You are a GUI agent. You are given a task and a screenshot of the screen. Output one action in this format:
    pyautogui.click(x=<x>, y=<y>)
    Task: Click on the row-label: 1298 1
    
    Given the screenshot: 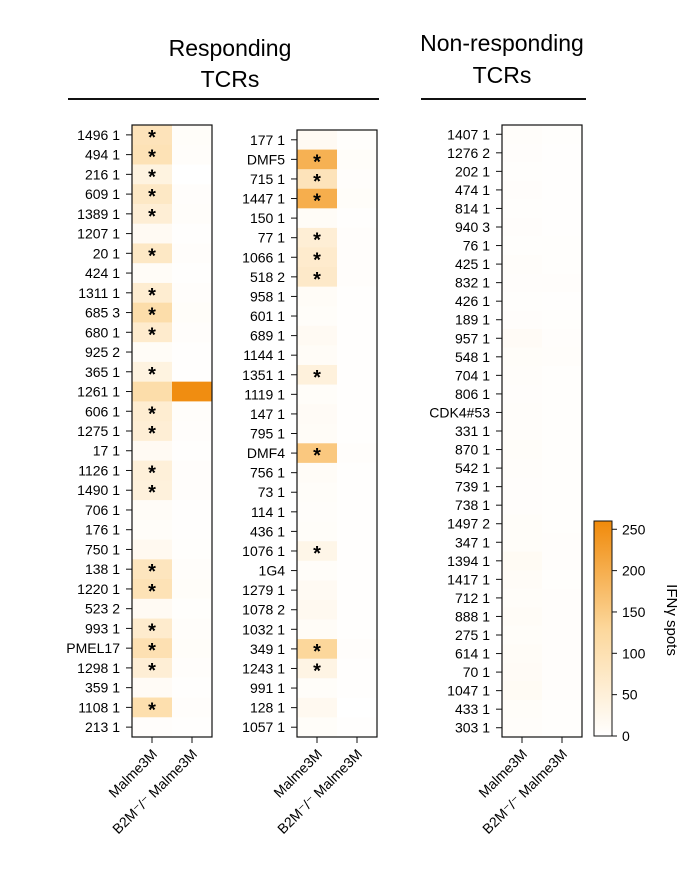 What is the action you would take?
    pyautogui.click(x=98, y=668)
    